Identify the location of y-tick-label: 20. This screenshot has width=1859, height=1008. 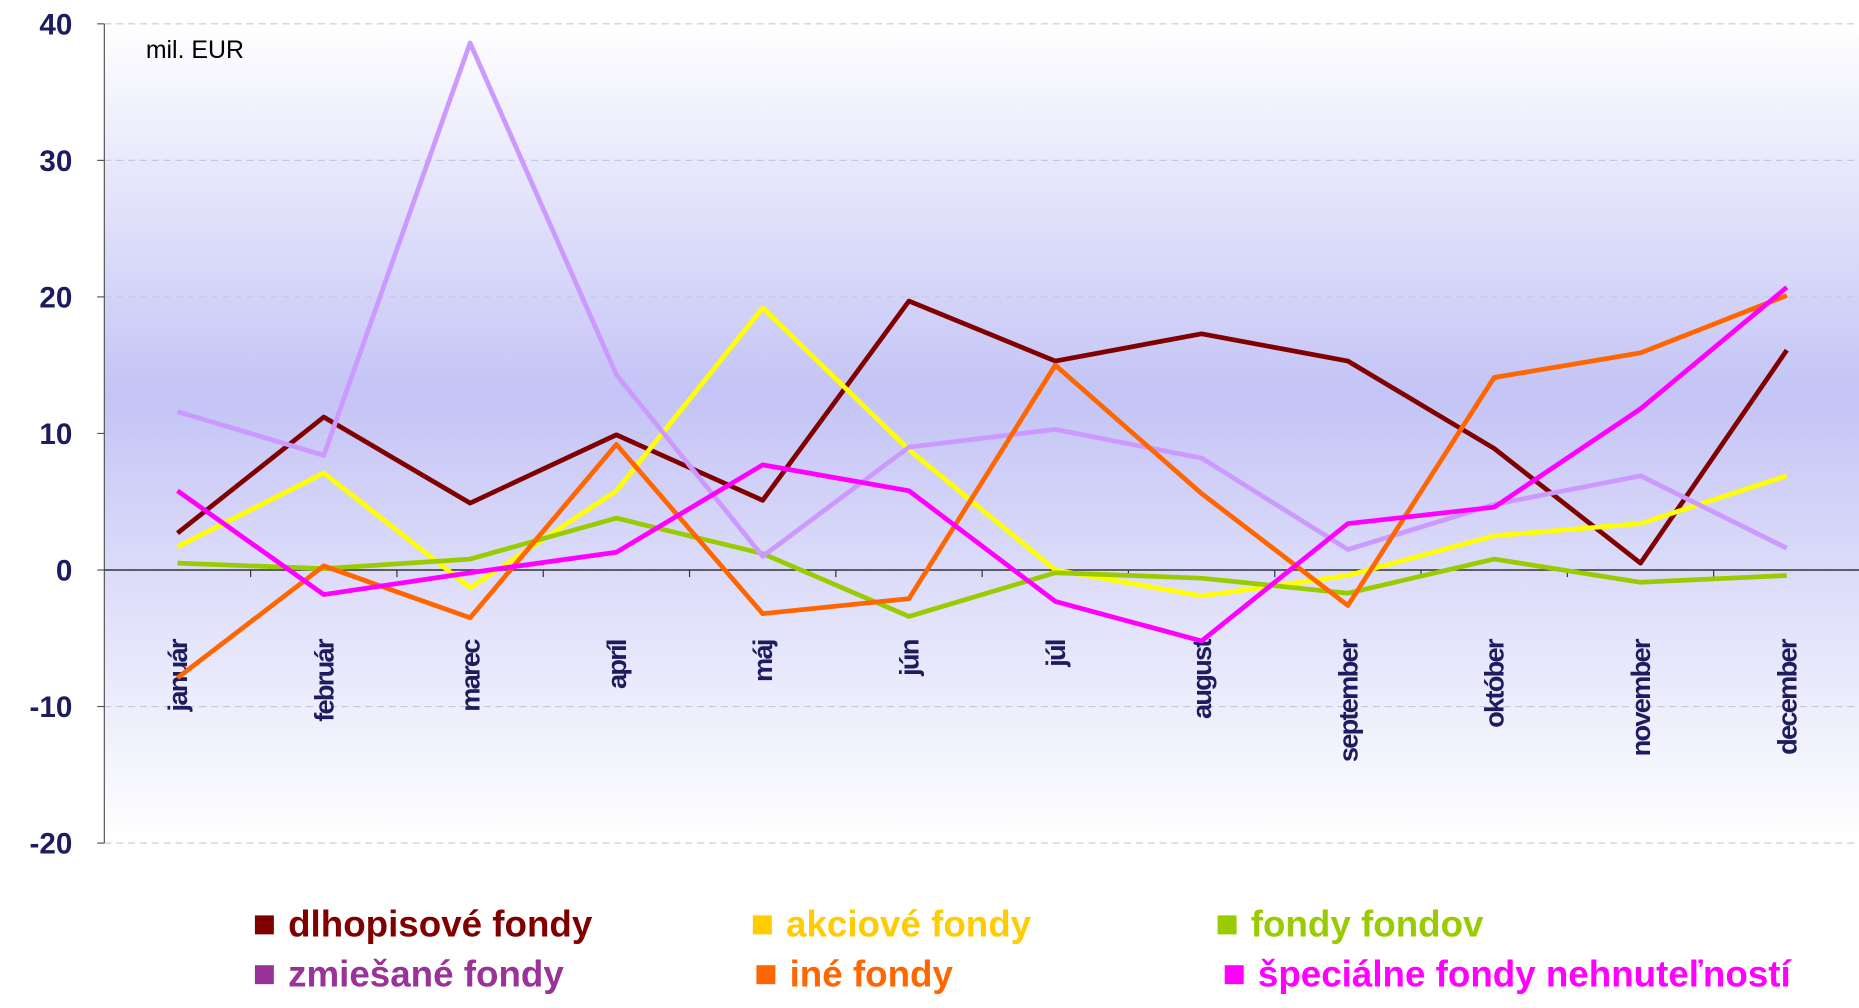
(55, 298).